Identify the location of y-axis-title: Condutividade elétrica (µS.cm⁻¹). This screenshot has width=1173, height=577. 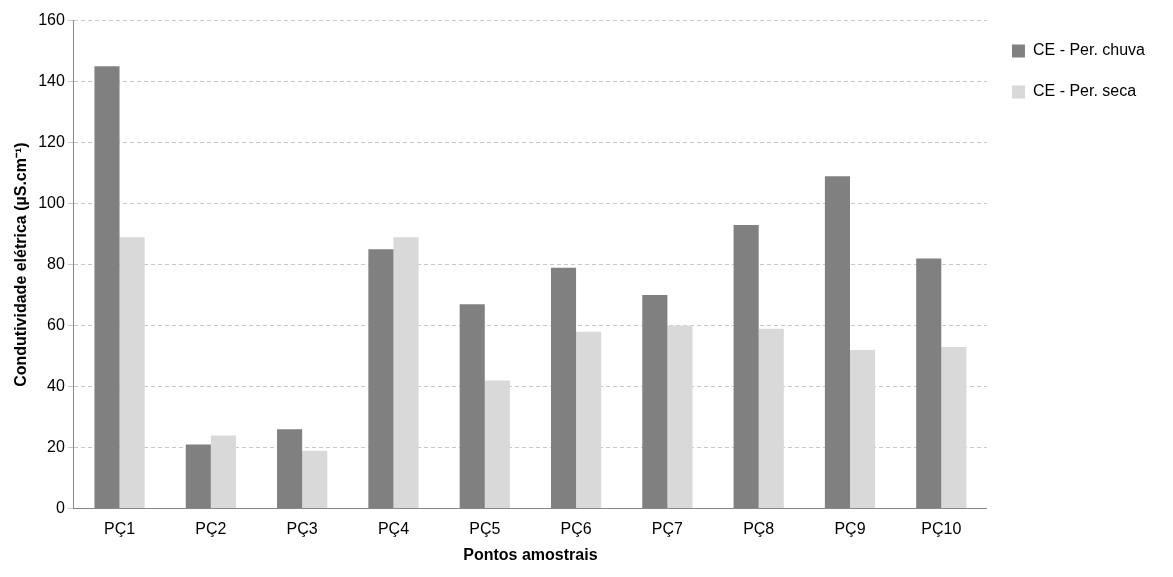
(21, 264).